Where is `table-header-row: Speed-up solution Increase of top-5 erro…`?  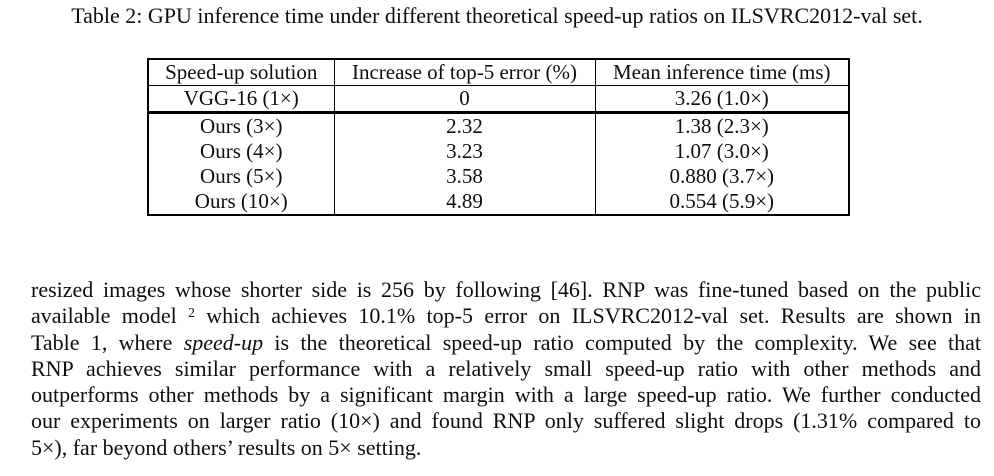
table-header-row: Speed-up solution Increase of top-5 erro… is located at coordinates (498, 72).